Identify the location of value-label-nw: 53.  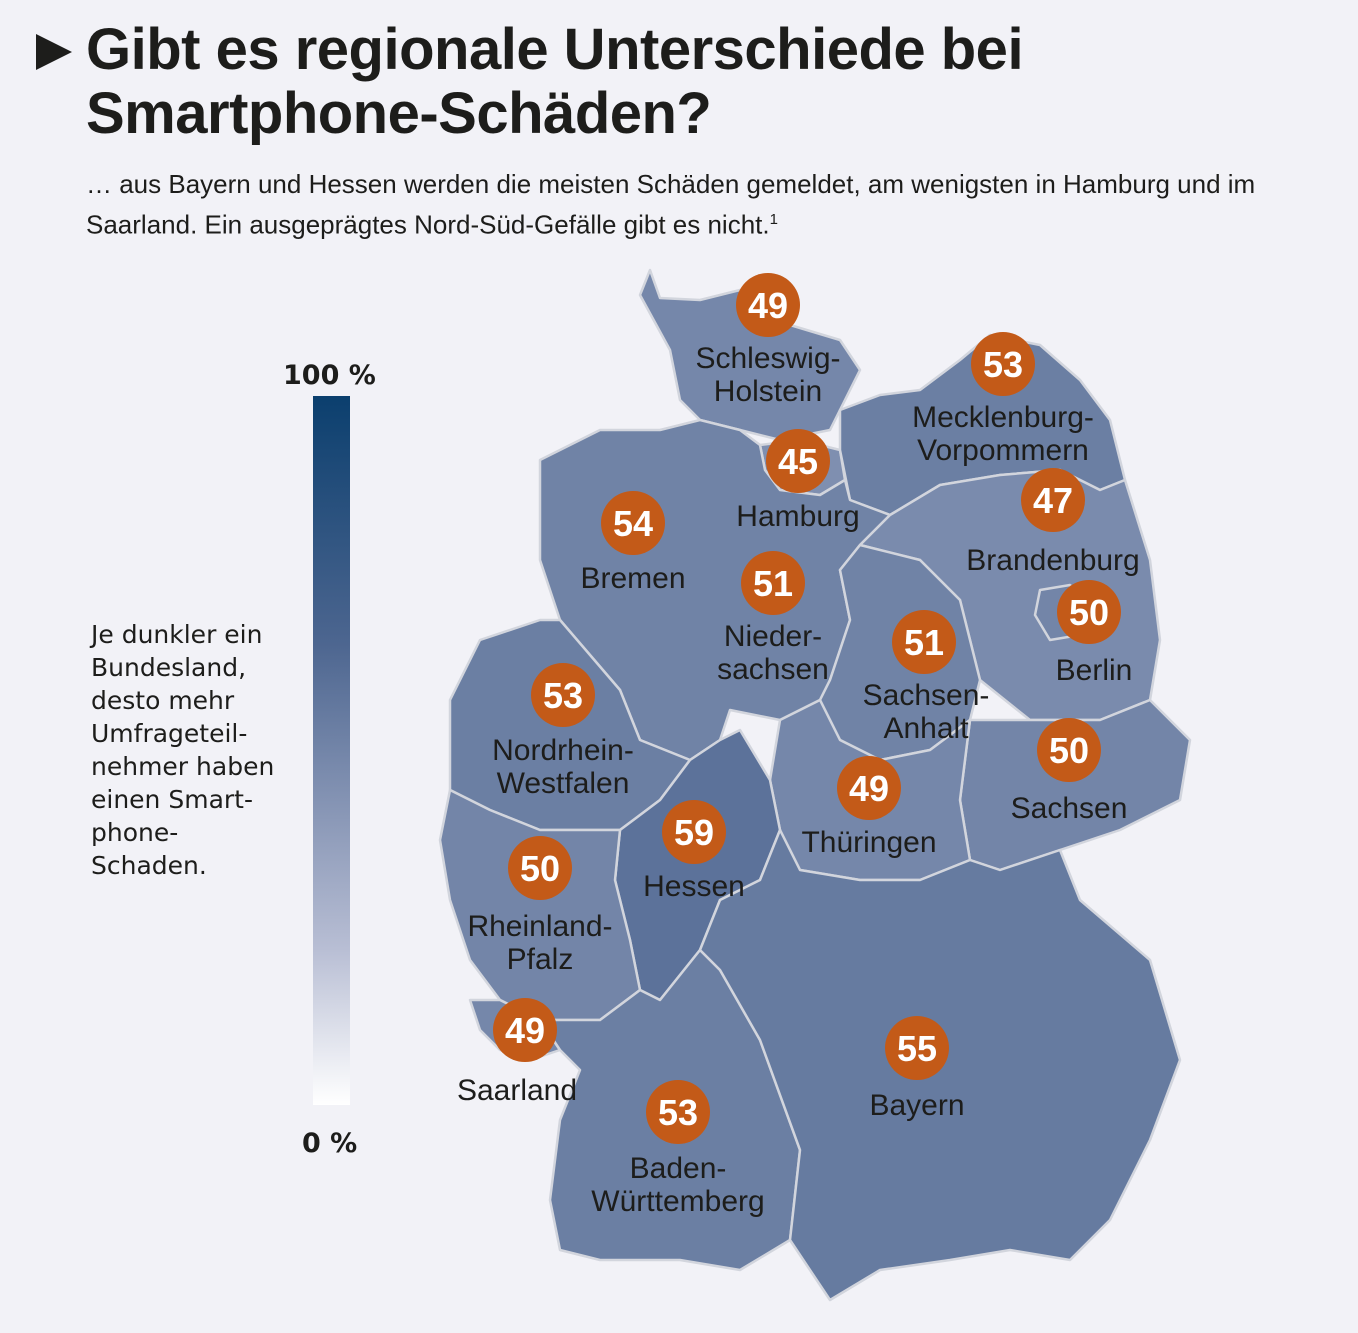
(563, 695).